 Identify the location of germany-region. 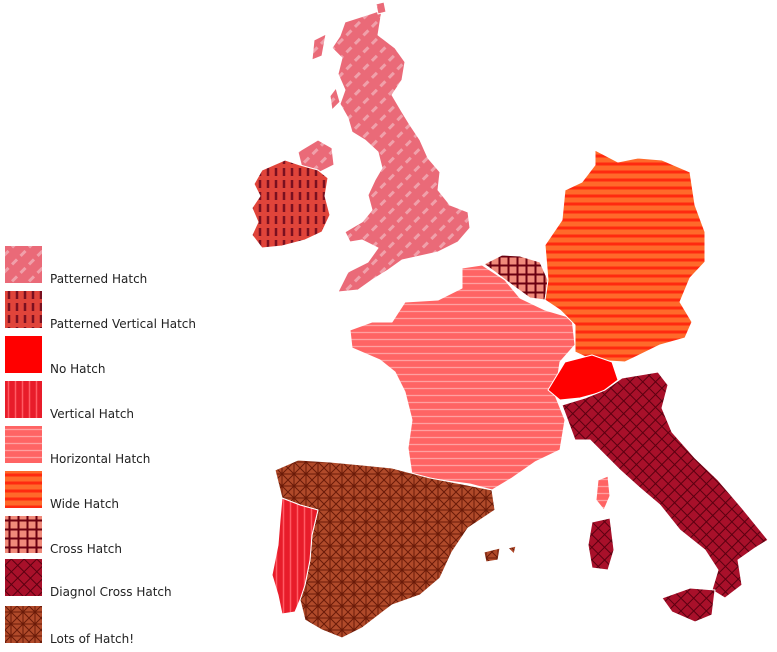
(625, 256).